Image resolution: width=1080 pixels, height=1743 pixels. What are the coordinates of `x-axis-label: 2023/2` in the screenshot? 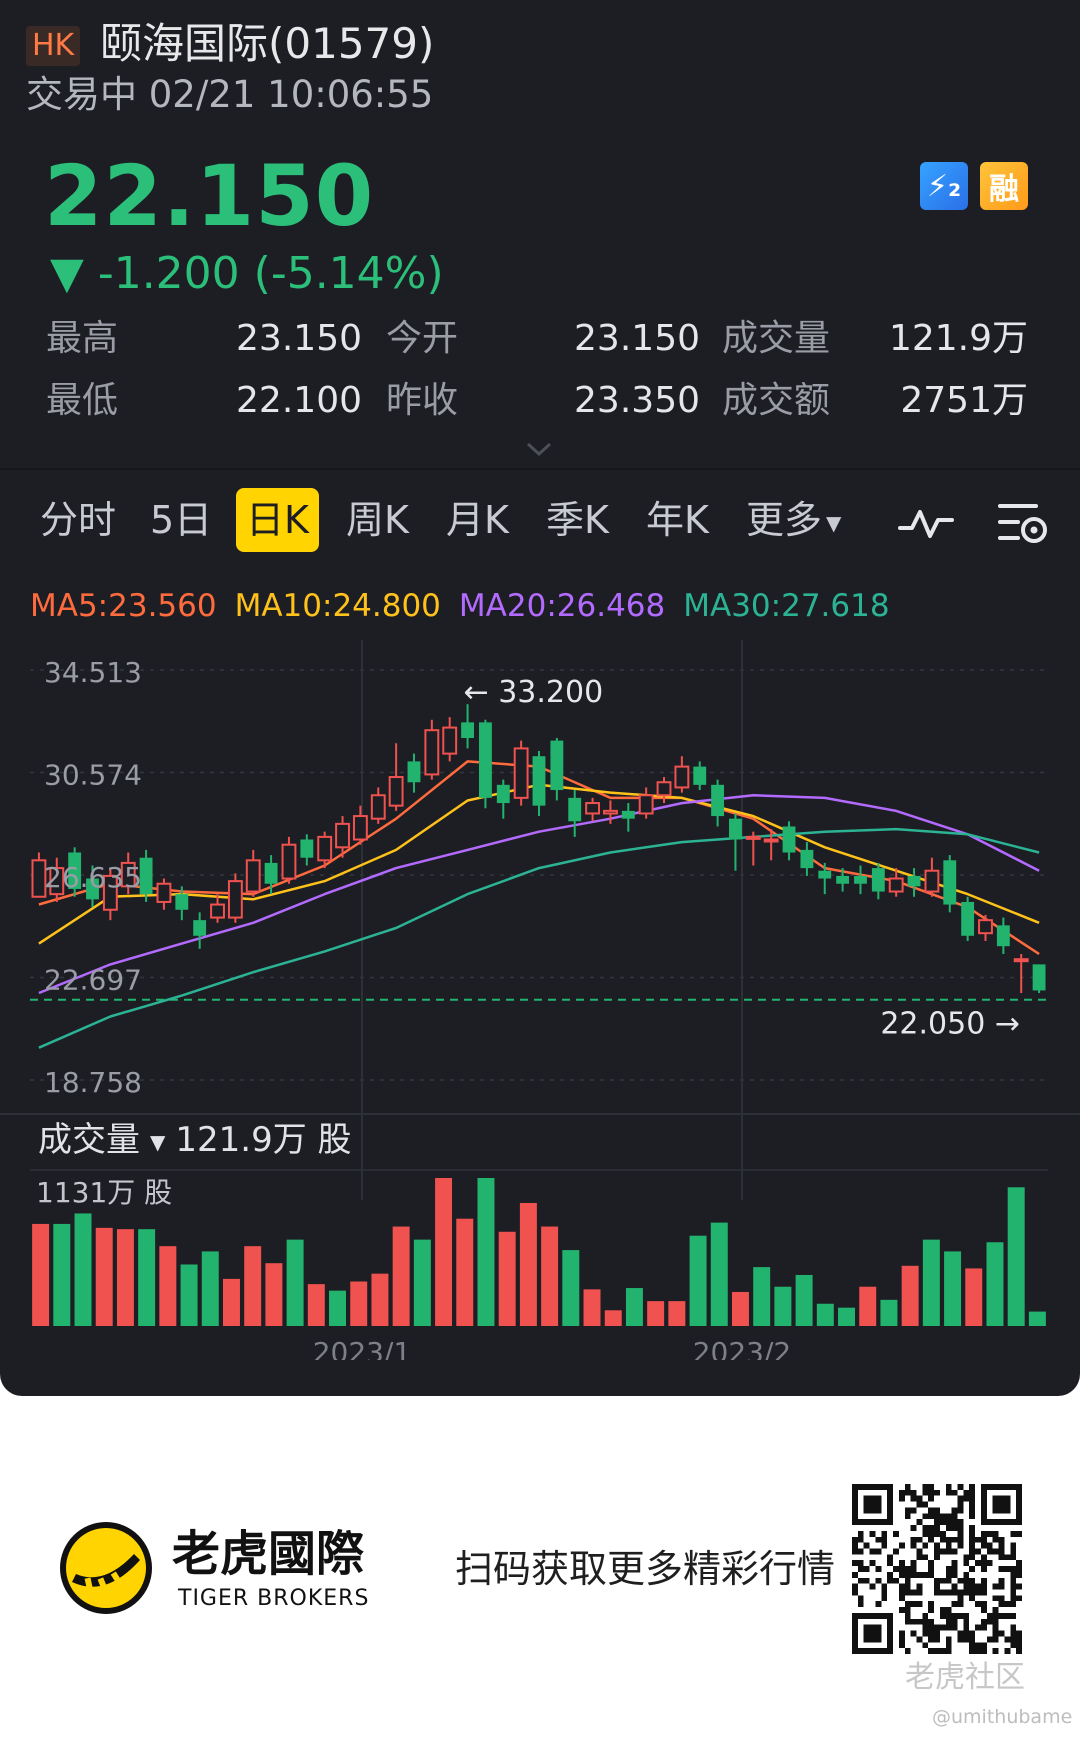 It's located at (742, 1348).